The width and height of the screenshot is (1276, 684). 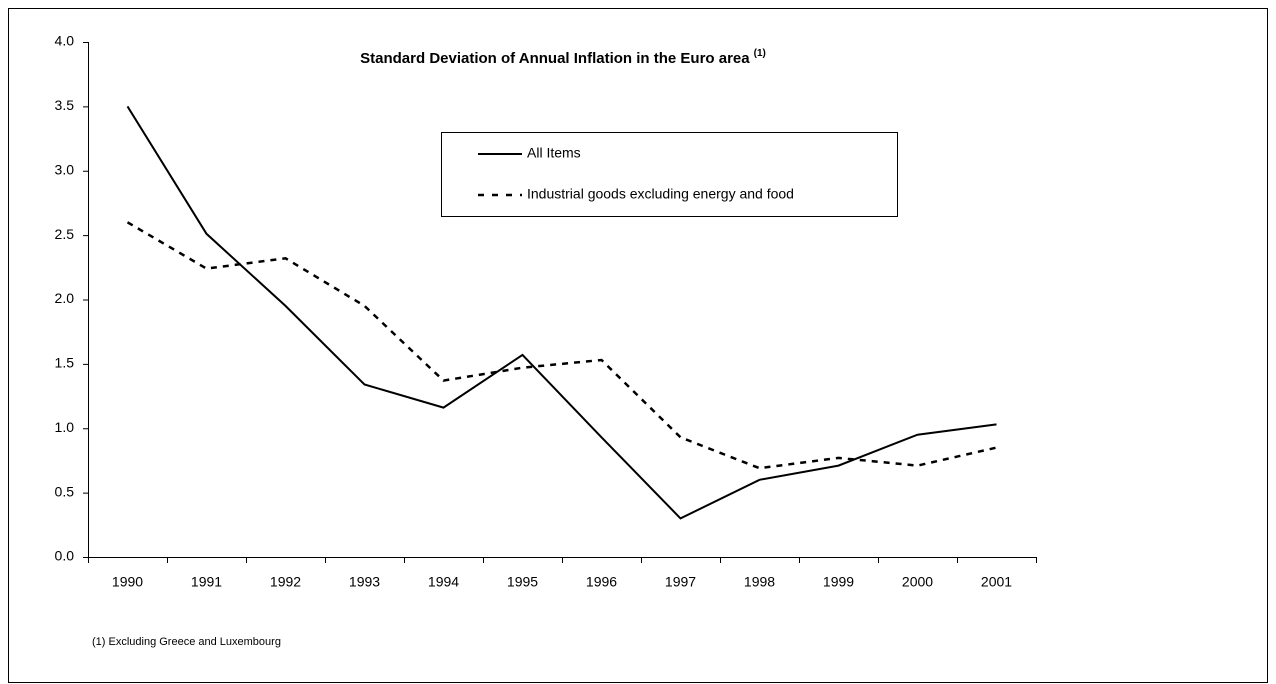 What do you see at coordinates (285, 582) in the screenshot?
I see `x-tick-label: 1992` at bounding box center [285, 582].